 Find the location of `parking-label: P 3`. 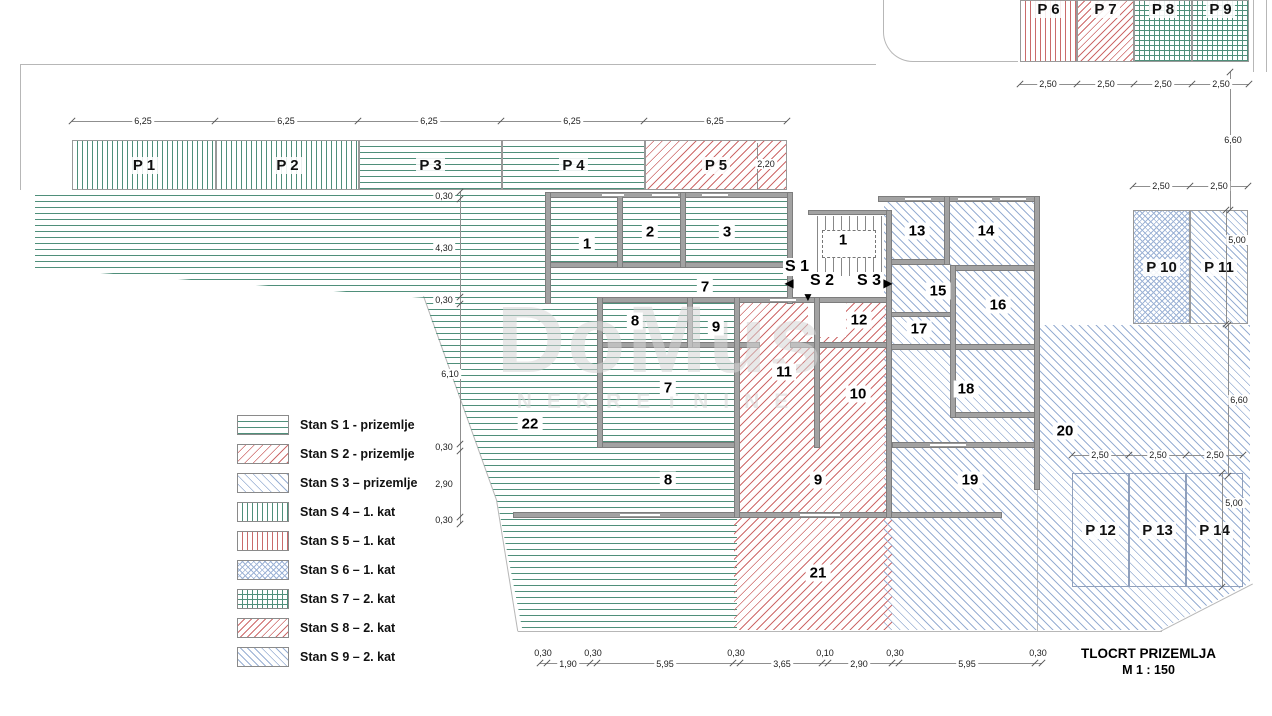

parking-label: P 3 is located at coordinates (430, 165).